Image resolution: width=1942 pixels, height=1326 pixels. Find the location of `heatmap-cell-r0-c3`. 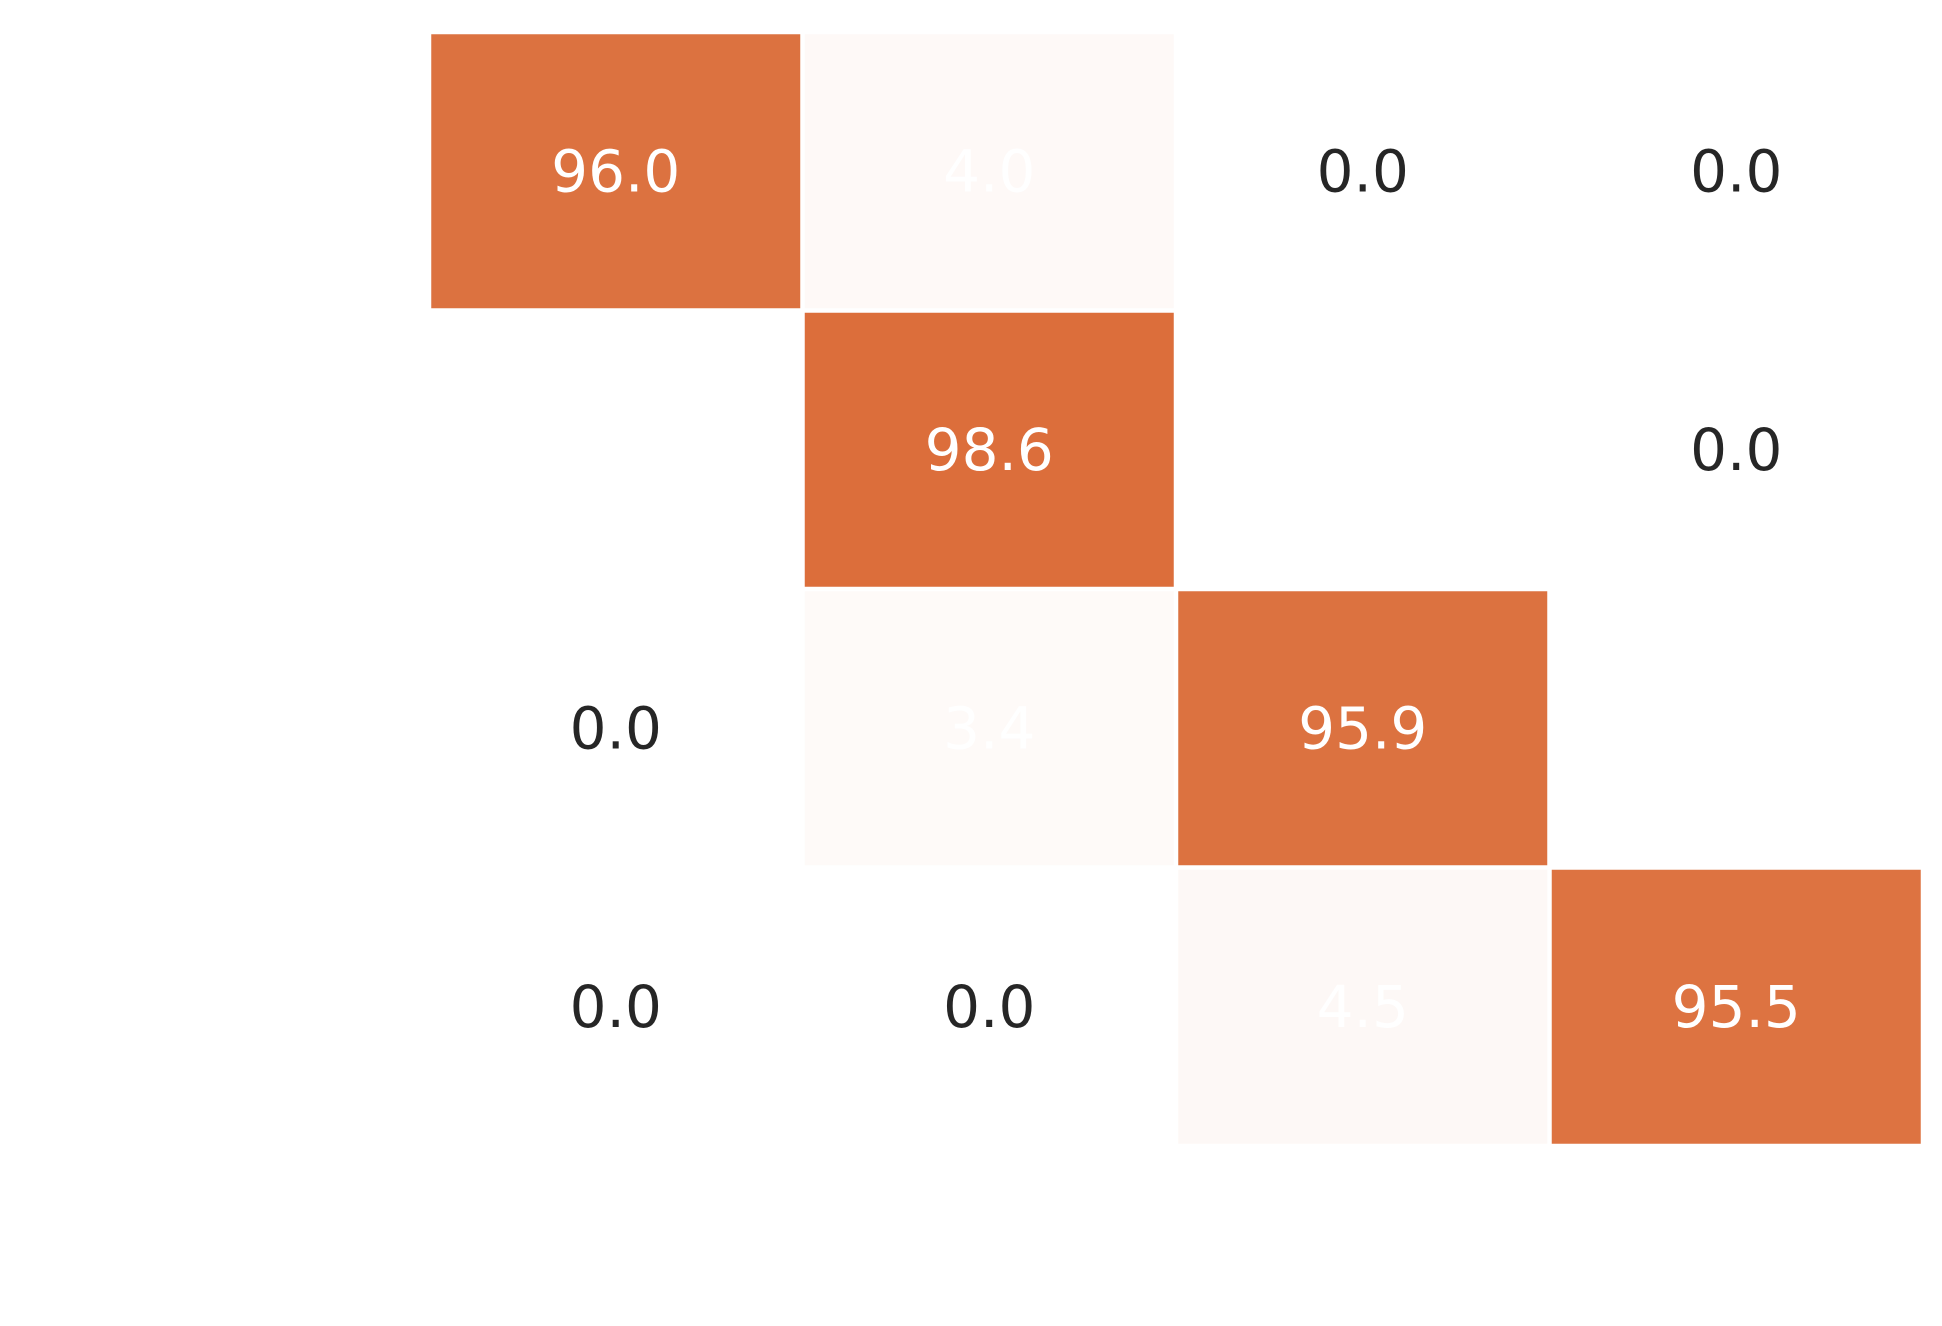

heatmap-cell-r0-c3 is located at coordinates (1736, 171).